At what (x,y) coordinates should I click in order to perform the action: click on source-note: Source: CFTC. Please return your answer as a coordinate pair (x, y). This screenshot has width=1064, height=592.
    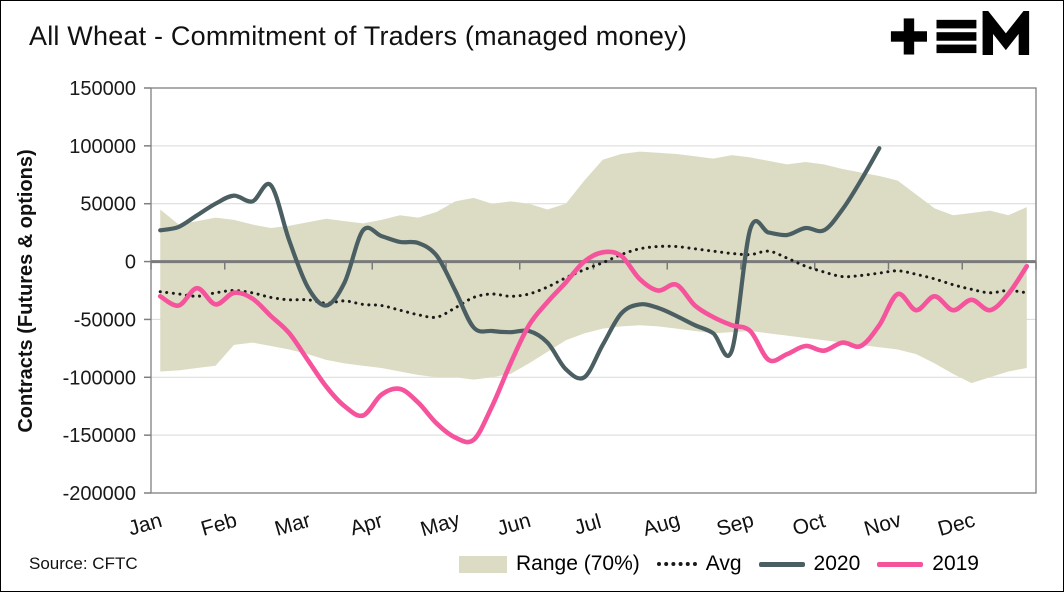
    Looking at the image, I should click on (83, 563).